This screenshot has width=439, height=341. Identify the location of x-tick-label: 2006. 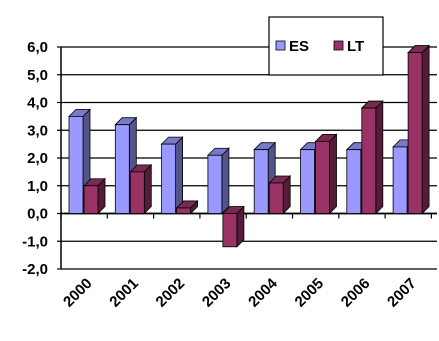
(356, 293).